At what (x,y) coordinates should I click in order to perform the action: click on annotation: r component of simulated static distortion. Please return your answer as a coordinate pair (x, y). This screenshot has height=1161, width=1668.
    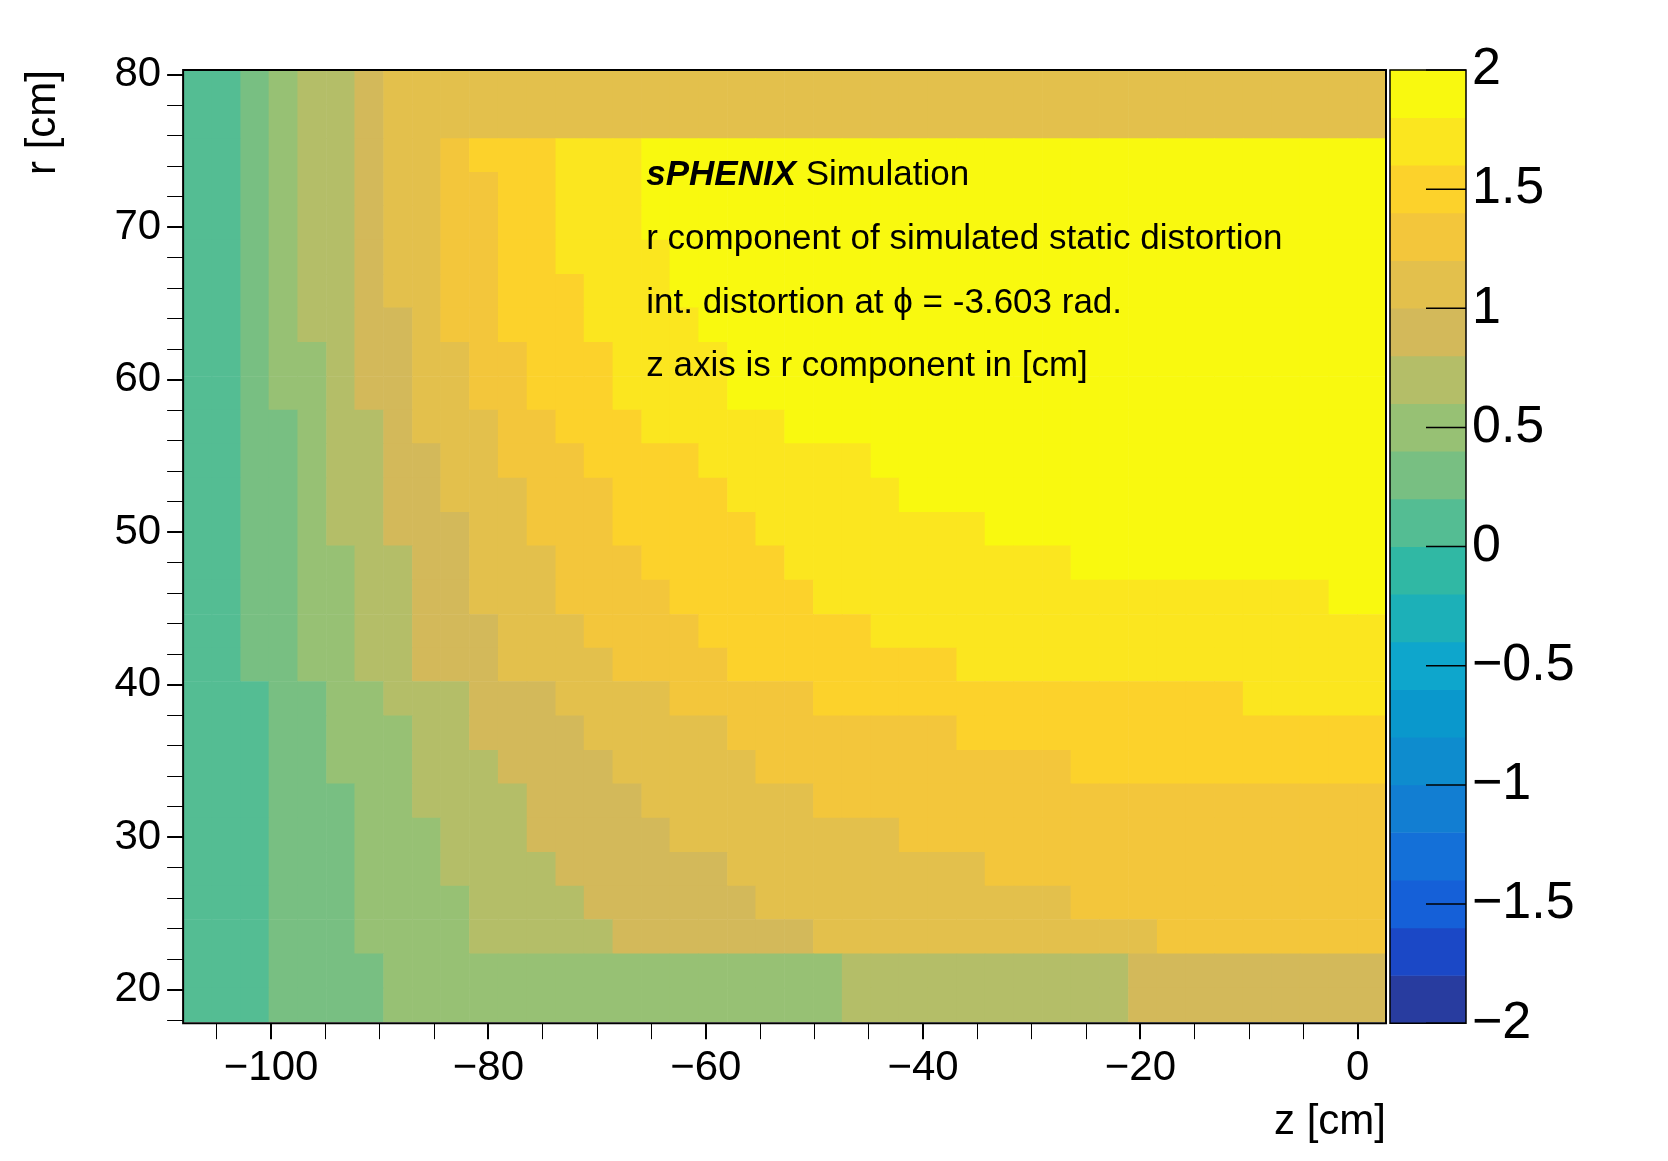
    Looking at the image, I should click on (964, 237).